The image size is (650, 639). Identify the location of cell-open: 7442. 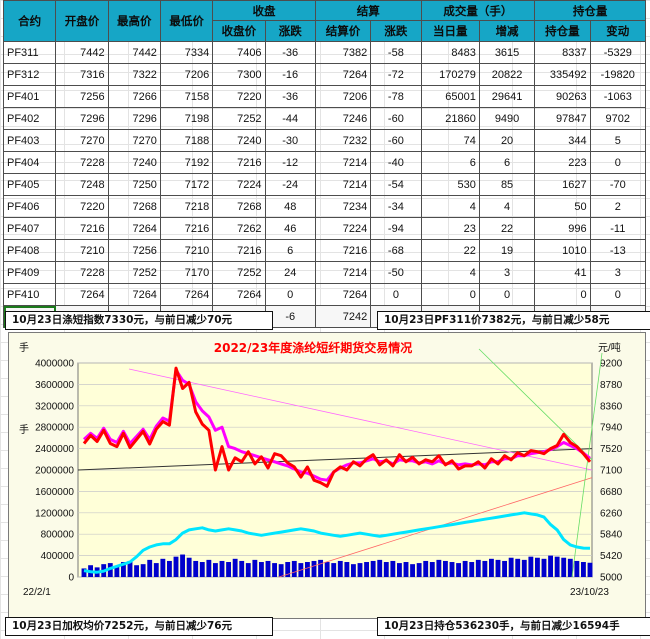
(82, 52).